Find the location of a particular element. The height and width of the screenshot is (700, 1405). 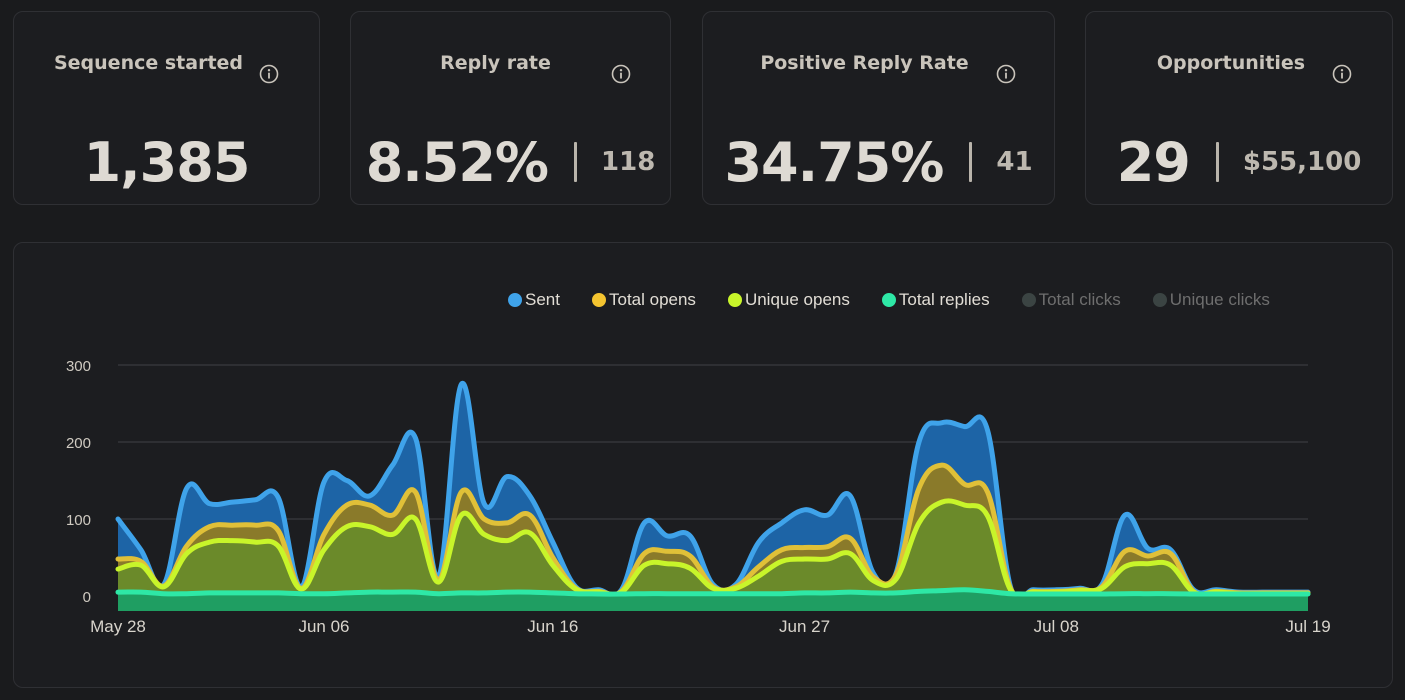

metric-count: 41 is located at coordinates (1014, 162).